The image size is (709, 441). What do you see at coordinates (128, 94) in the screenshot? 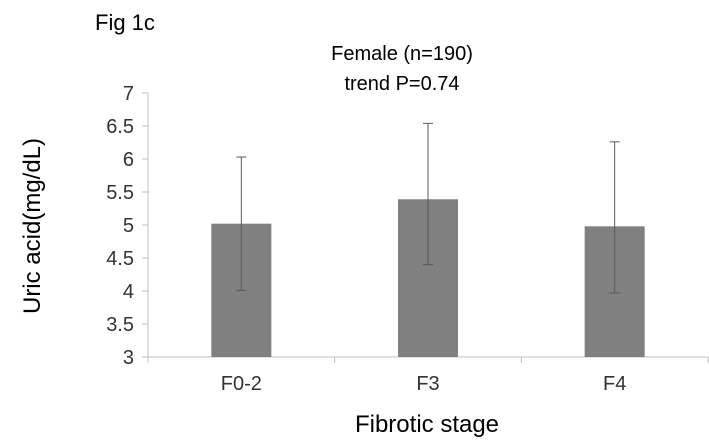
I see `y-tick-label: 7` at bounding box center [128, 94].